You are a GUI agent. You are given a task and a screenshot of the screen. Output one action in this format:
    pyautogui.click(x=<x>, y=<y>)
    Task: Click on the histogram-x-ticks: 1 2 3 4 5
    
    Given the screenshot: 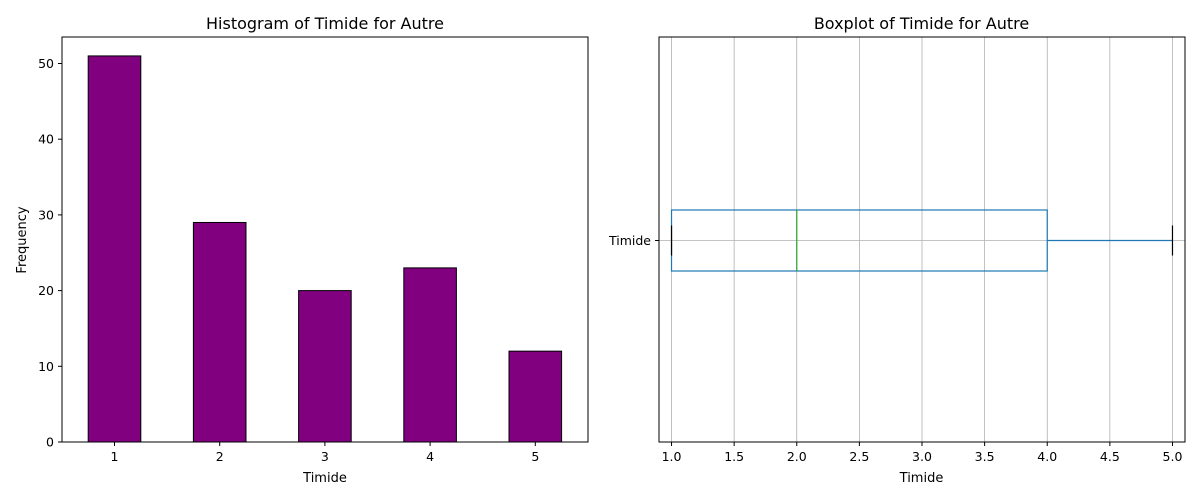 What is the action you would take?
    pyautogui.click(x=325, y=453)
    